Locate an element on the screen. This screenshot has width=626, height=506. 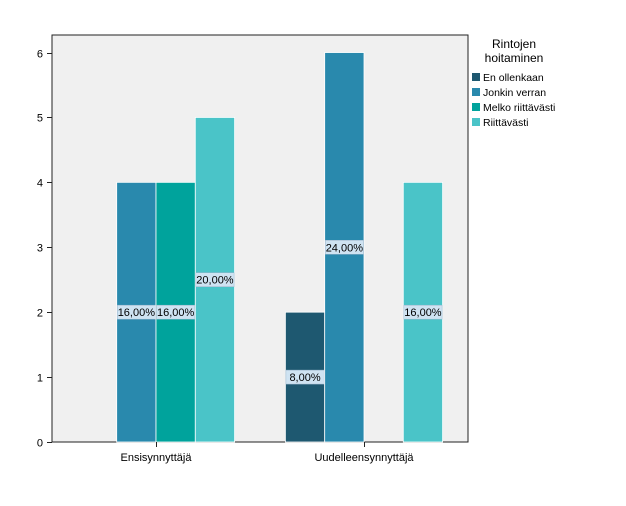
x-tick-label: Uudelleensynnyttäjä is located at coordinates (364, 458).